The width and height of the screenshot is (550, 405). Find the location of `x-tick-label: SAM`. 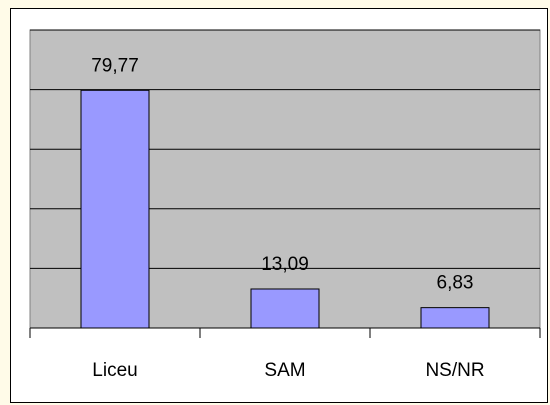

x-tick-label: SAM is located at coordinates (284, 370).